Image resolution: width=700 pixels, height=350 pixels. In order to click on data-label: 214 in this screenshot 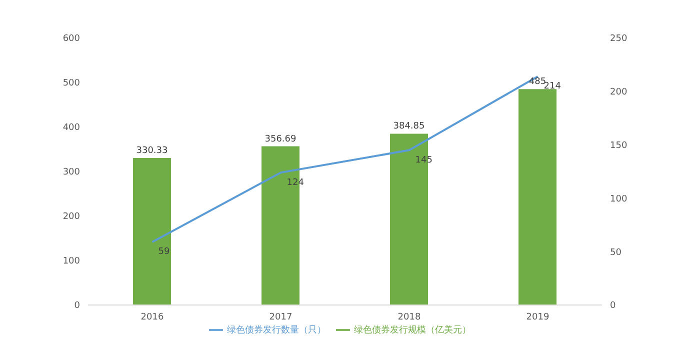, I will do `click(553, 87)`.